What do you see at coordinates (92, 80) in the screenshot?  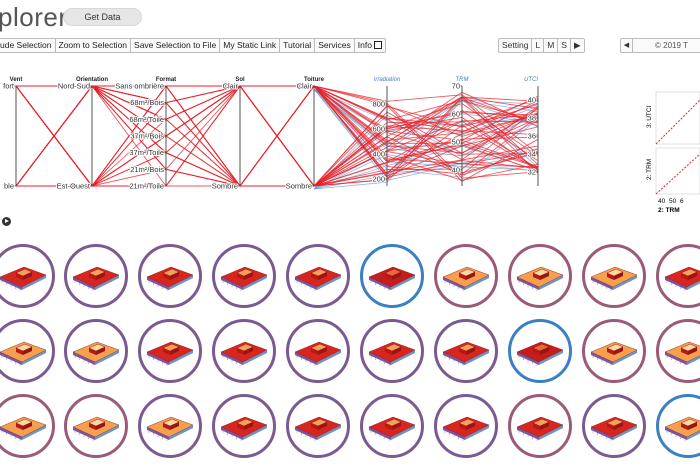 I see `pc-axis-title: Orientation` at bounding box center [92, 80].